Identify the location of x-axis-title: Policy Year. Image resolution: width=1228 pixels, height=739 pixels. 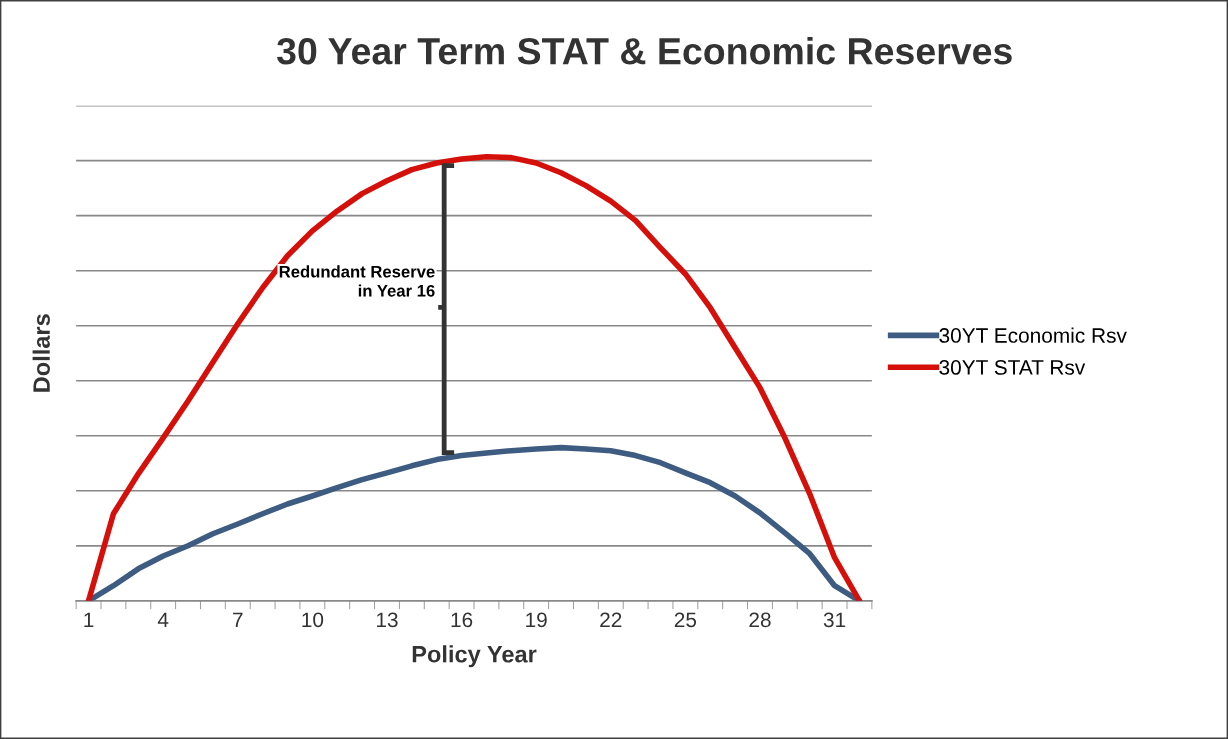
(474, 656).